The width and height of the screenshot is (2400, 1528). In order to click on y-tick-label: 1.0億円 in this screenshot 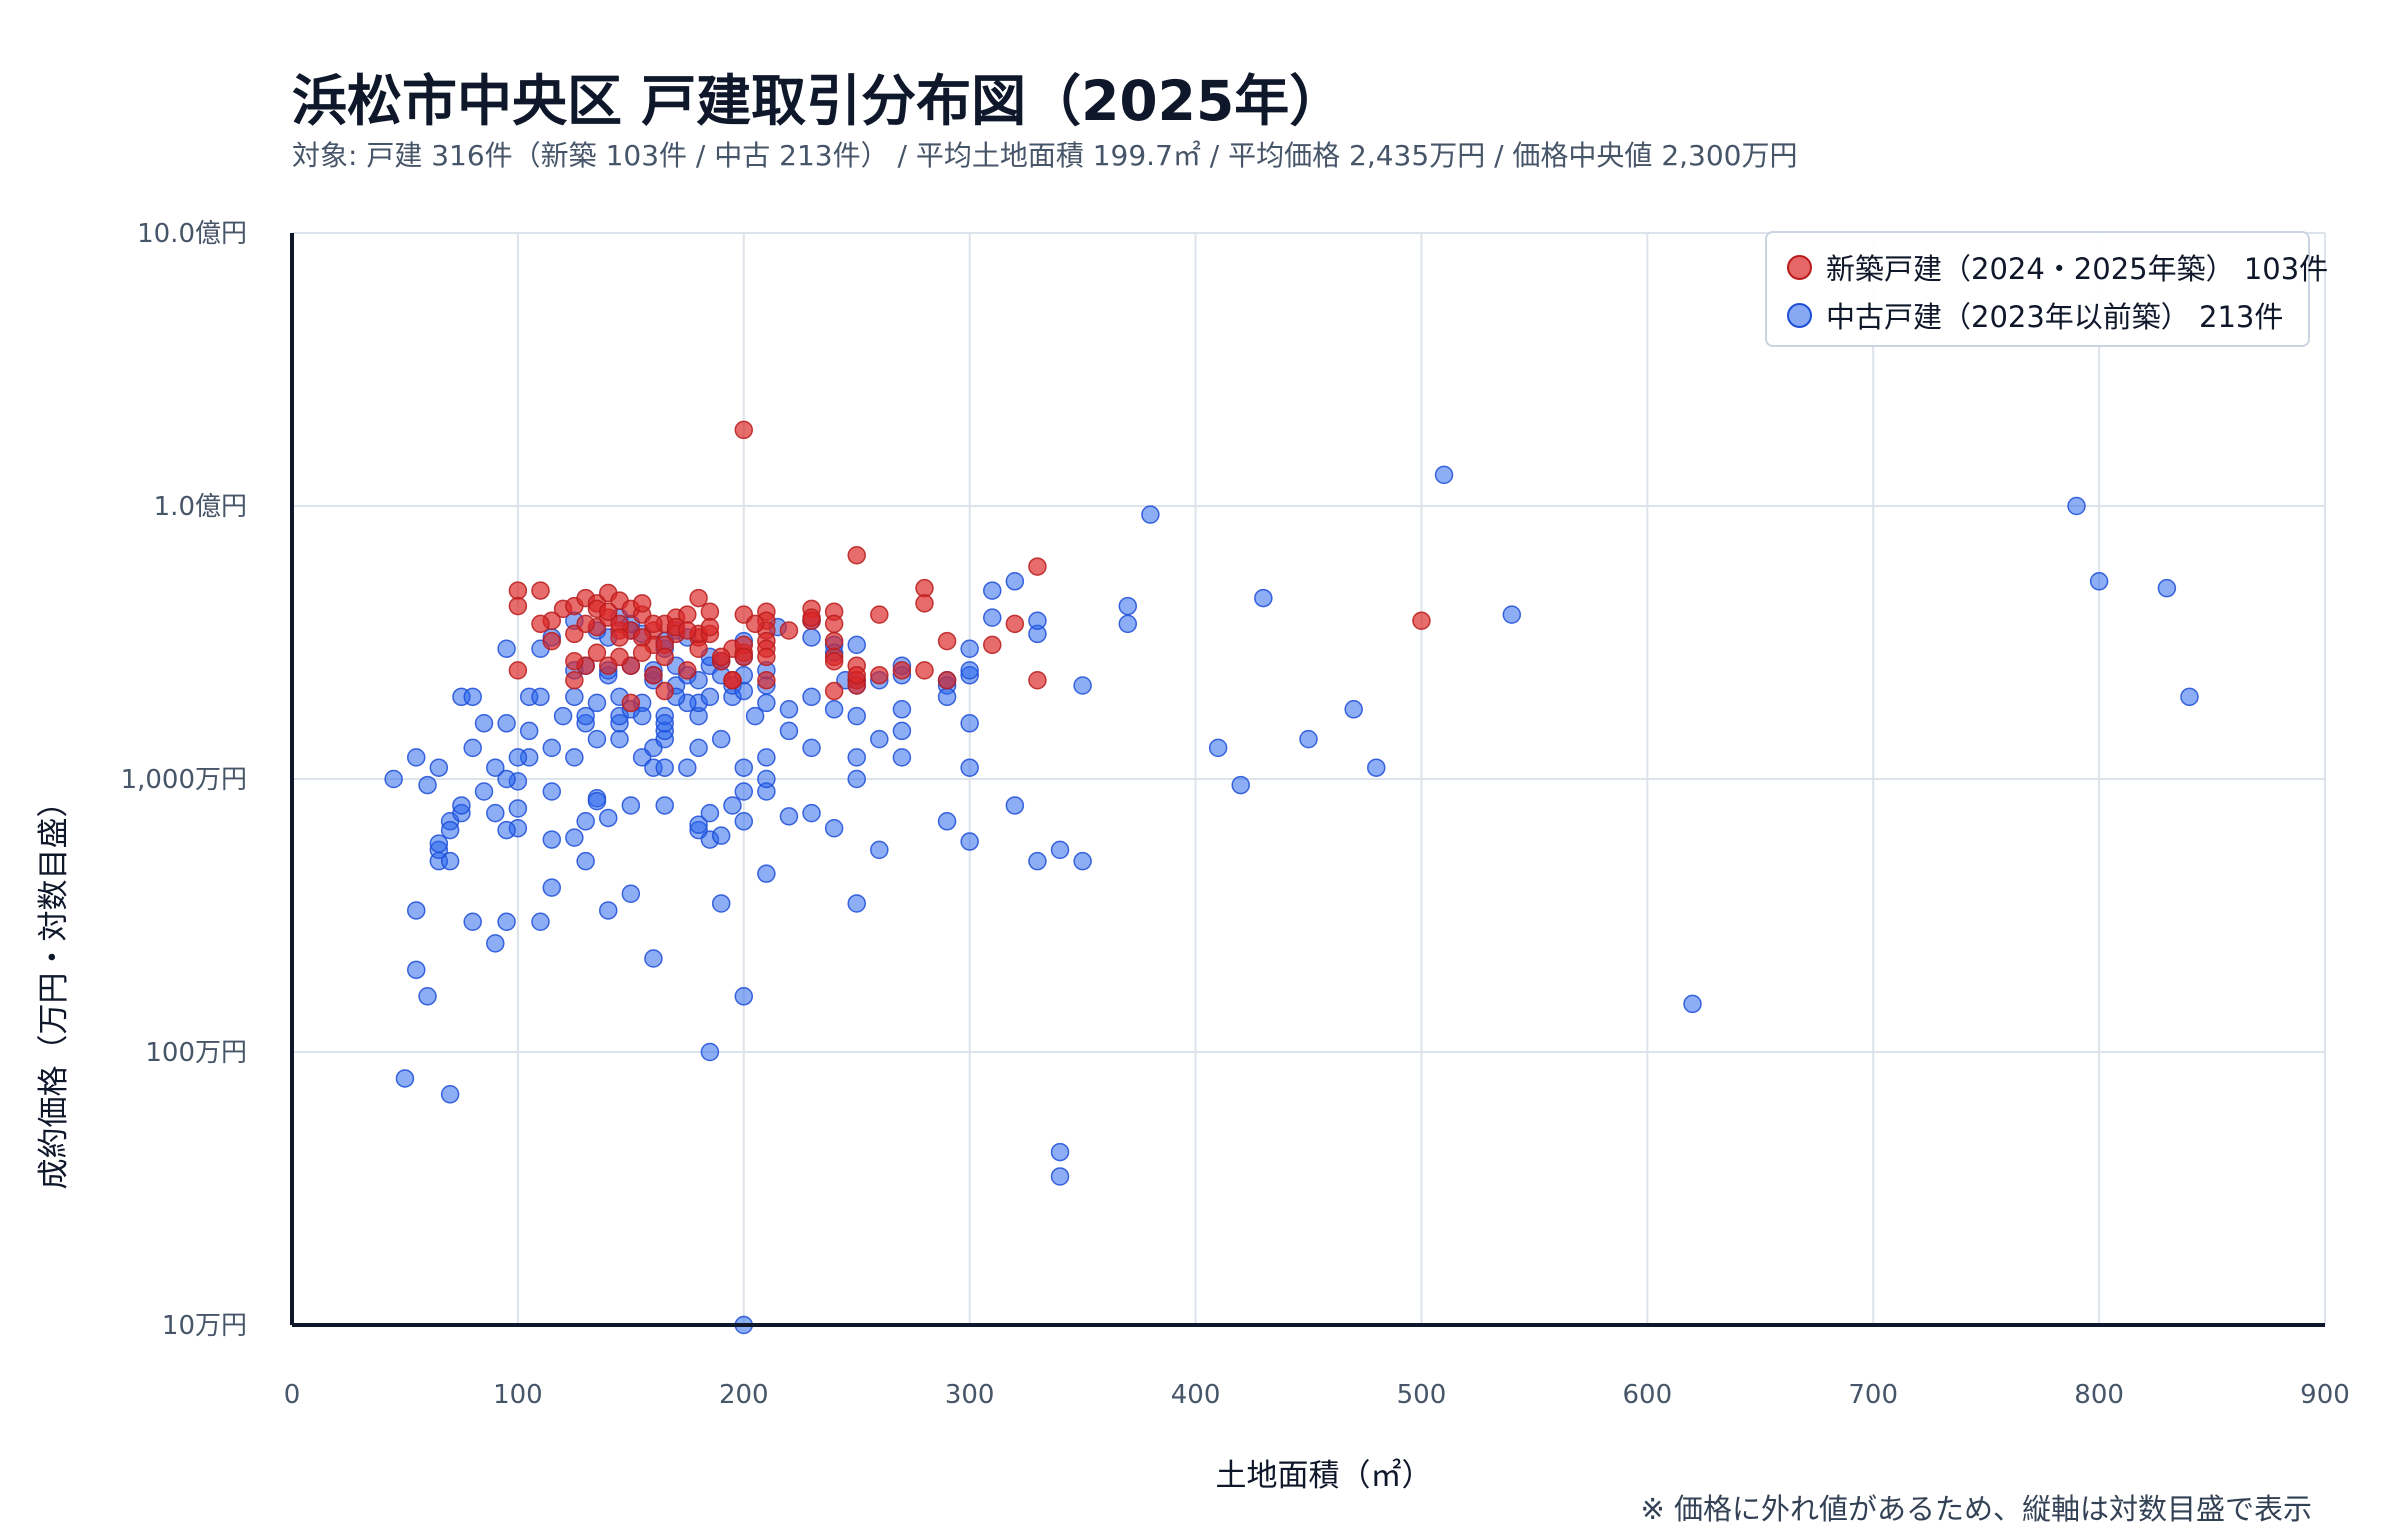, I will do `click(200, 507)`.